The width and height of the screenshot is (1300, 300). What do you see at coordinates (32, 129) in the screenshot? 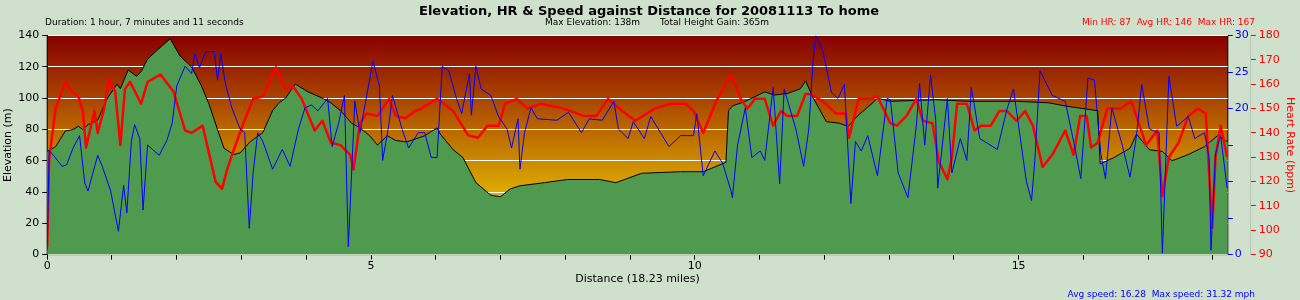
I see `y-tick-label: 80` at bounding box center [32, 129].